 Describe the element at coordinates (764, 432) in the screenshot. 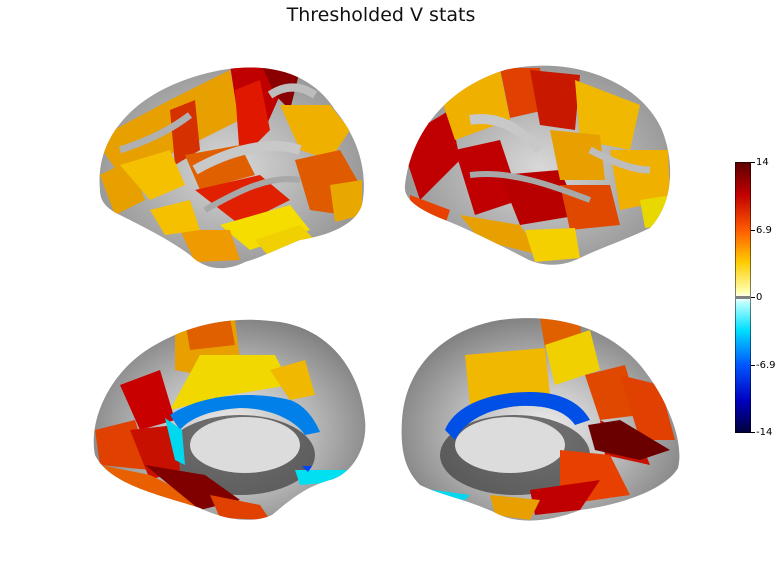

I see `colorbar-tick-label-min: -14` at that location.